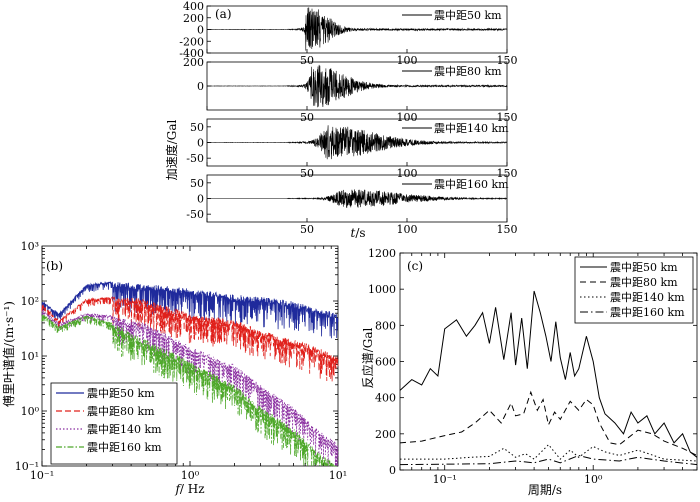  I want to click on panel-b-ytick-label: 10¹, so click(30, 356).